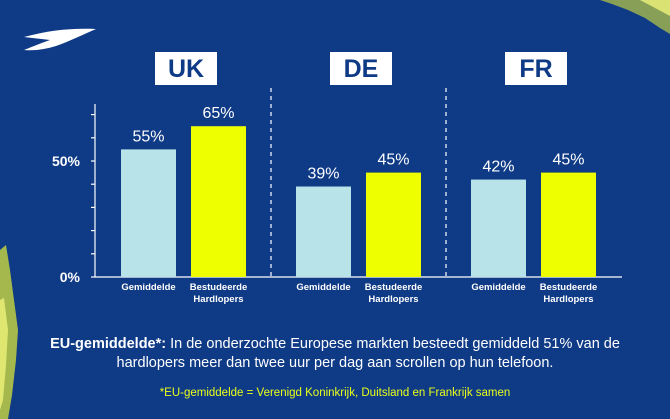 This screenshot has width=670, height=419. I want to click on group-title: FR, so click(535, 69).